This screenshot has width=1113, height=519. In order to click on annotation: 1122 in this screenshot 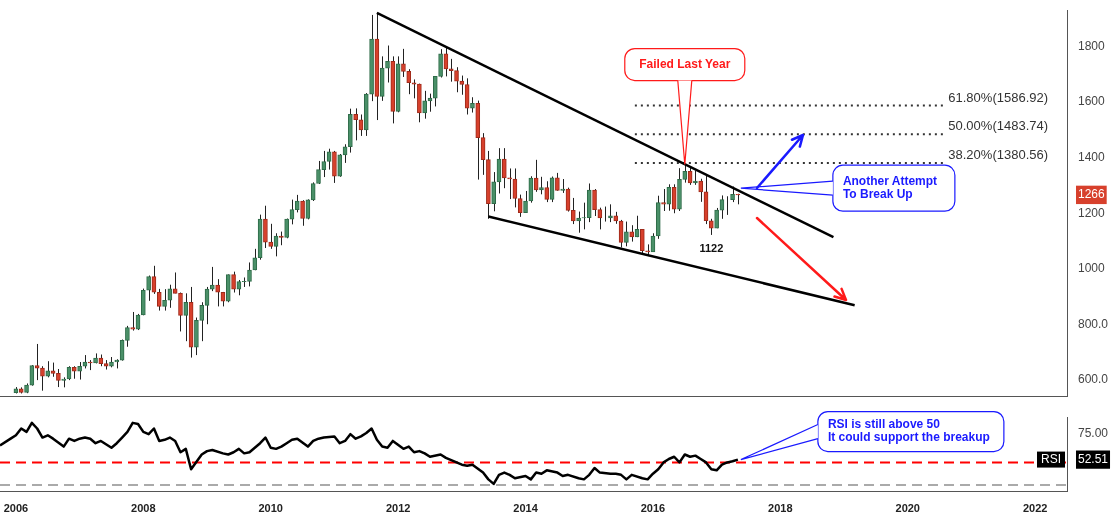, I will do `click(711, 247)`.